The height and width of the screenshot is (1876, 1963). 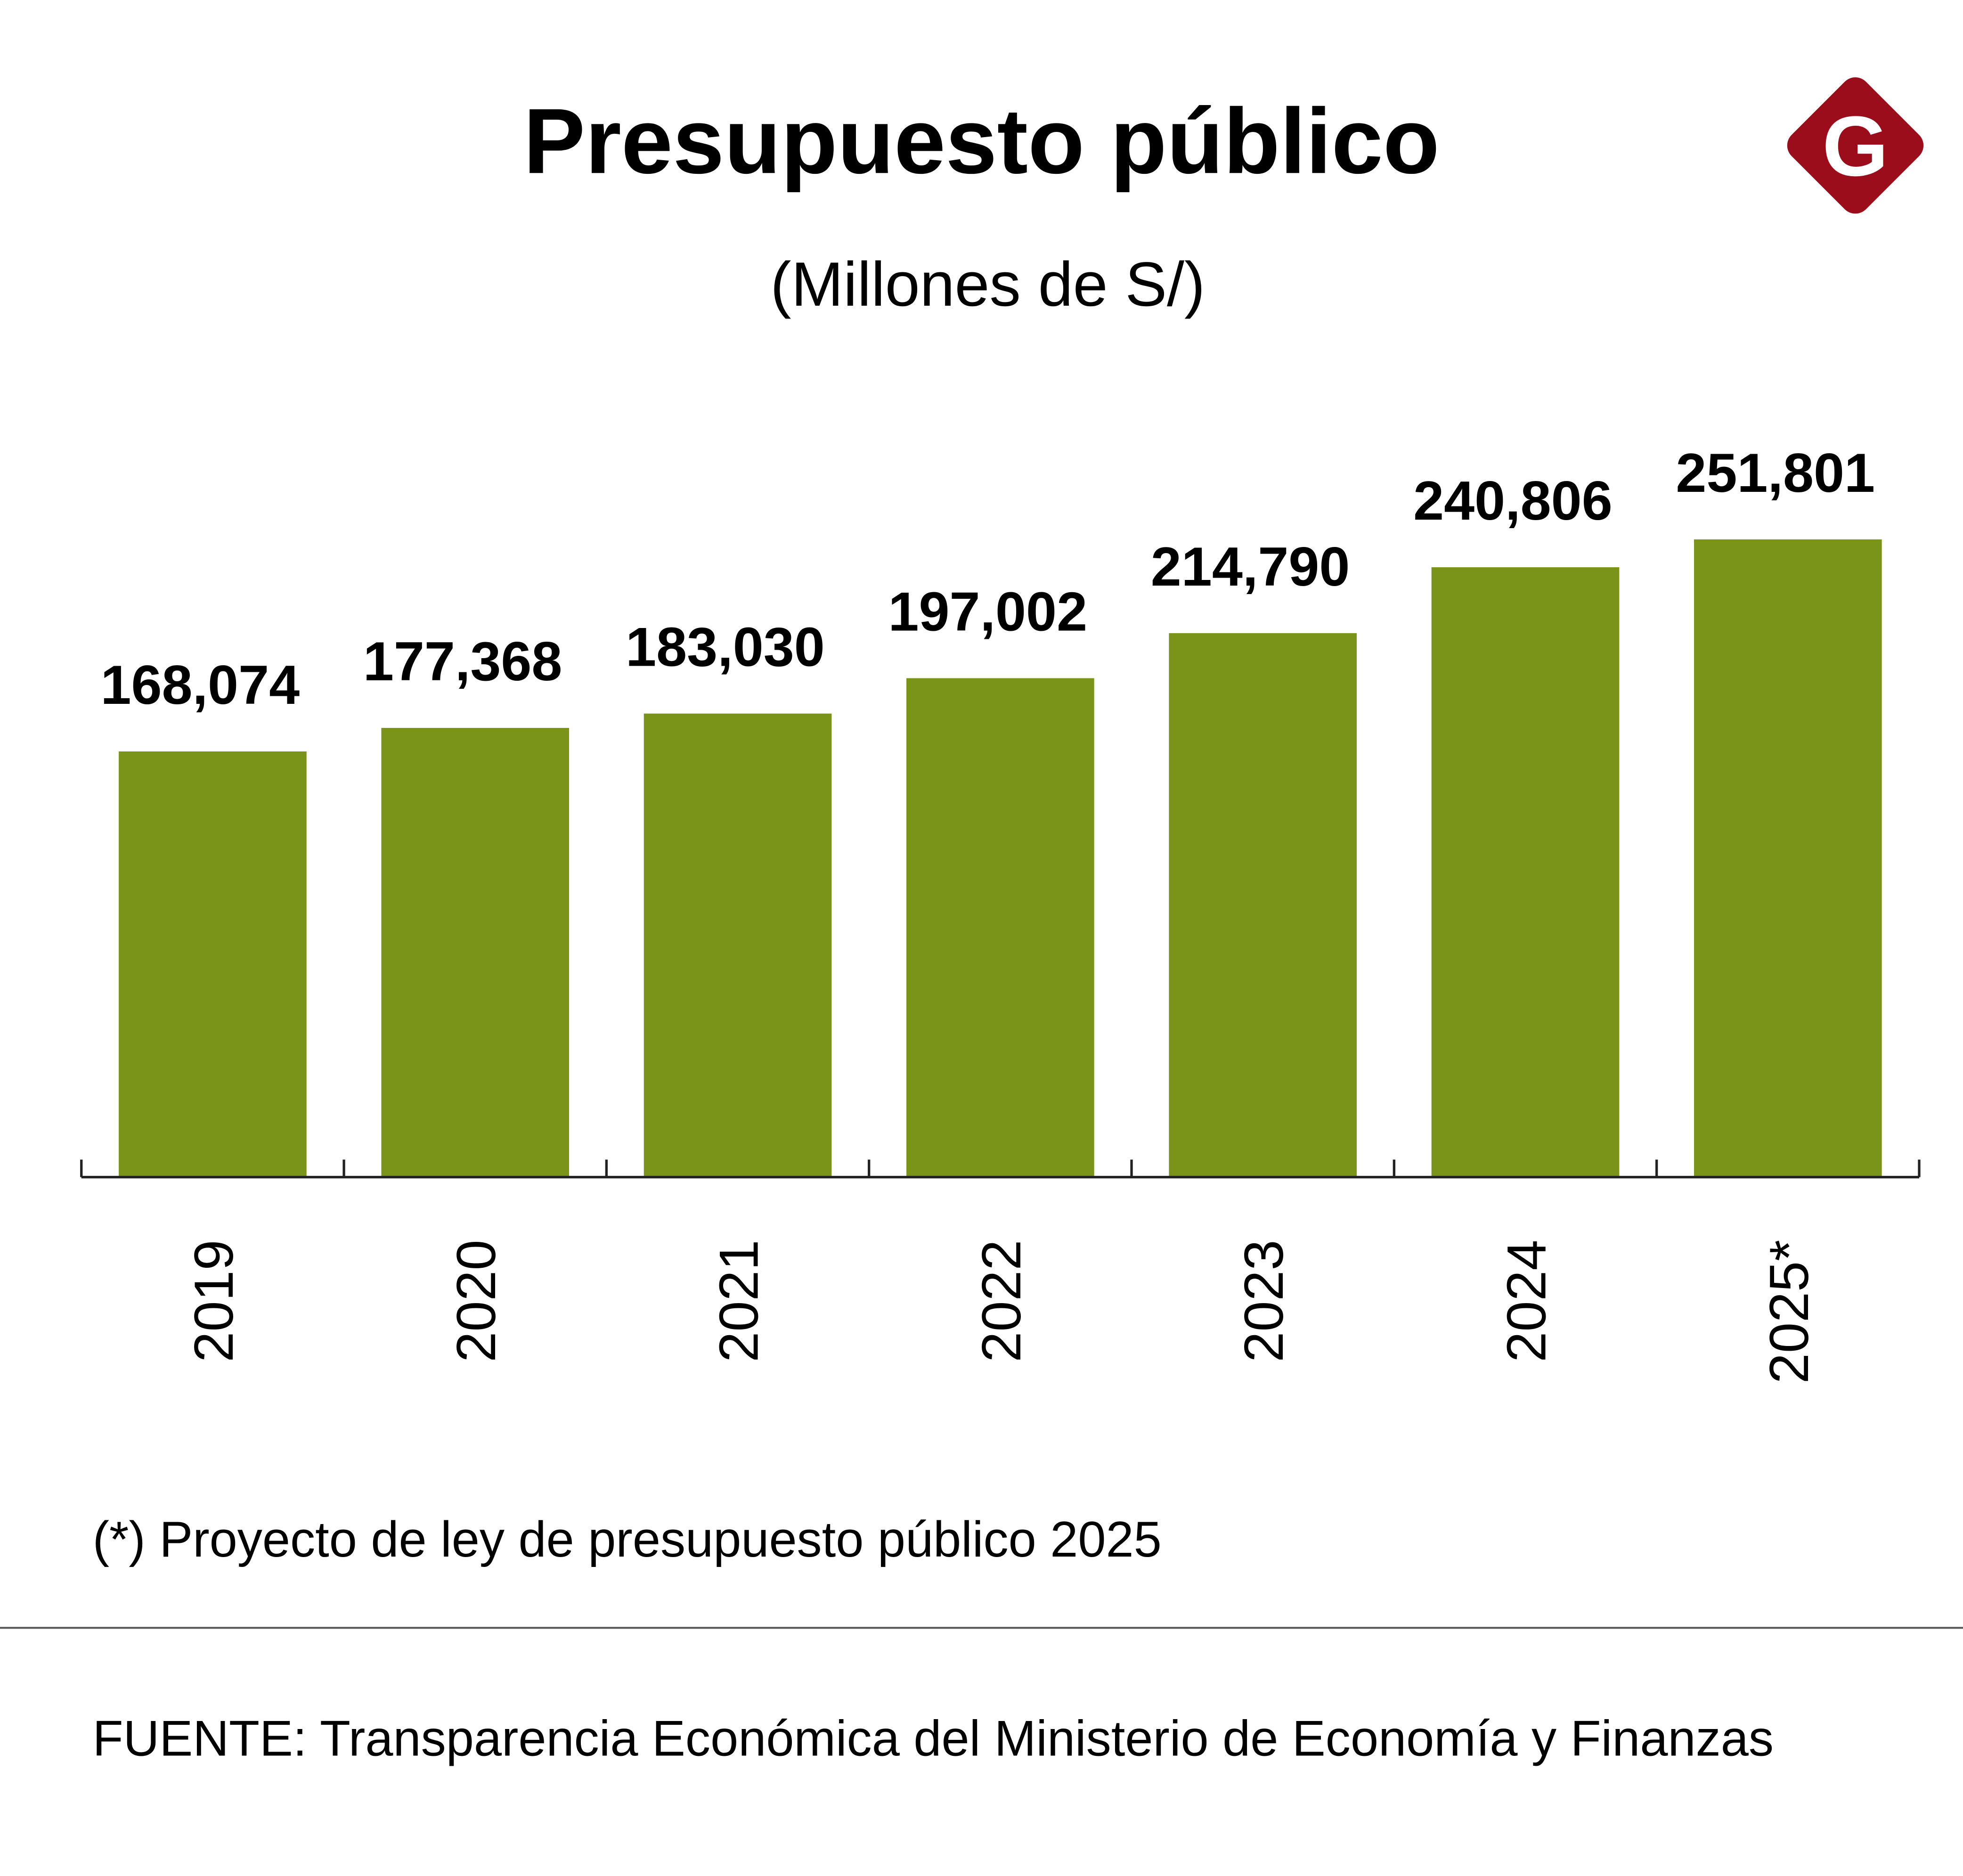 I want to click on x-tick-label: 2022, so click(x=1001, y=1301).